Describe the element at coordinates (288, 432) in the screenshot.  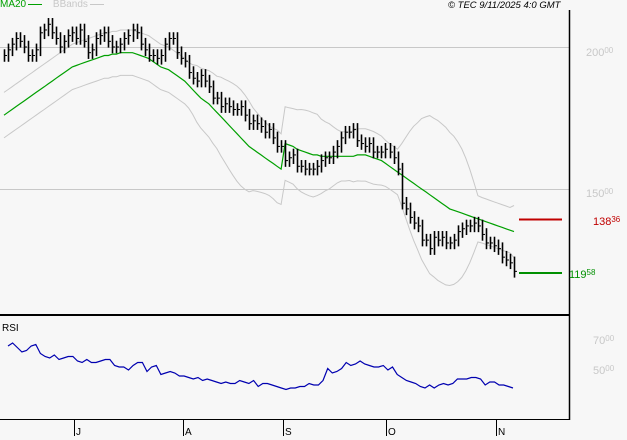
I see `month-label-sep: S` at that location.